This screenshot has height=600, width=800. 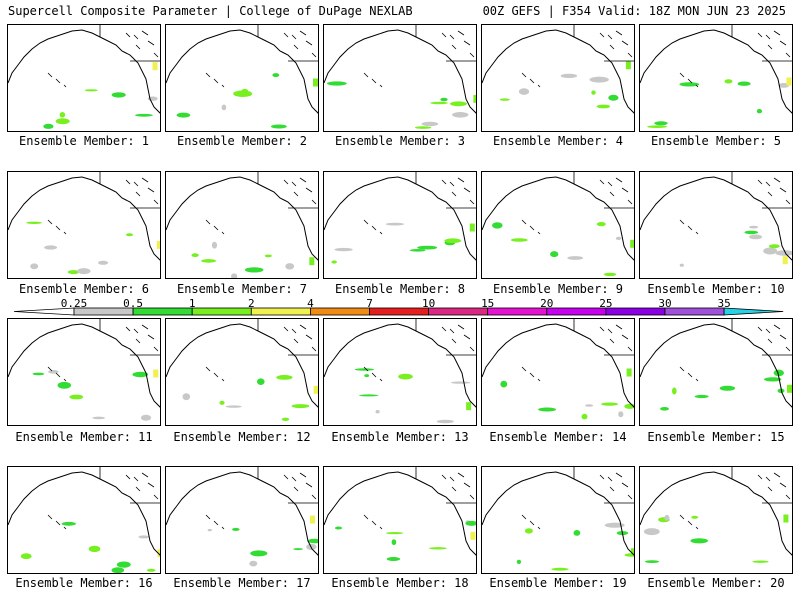 I want to click on colorbar-tick-label: 4, so click(x=310, y=303).